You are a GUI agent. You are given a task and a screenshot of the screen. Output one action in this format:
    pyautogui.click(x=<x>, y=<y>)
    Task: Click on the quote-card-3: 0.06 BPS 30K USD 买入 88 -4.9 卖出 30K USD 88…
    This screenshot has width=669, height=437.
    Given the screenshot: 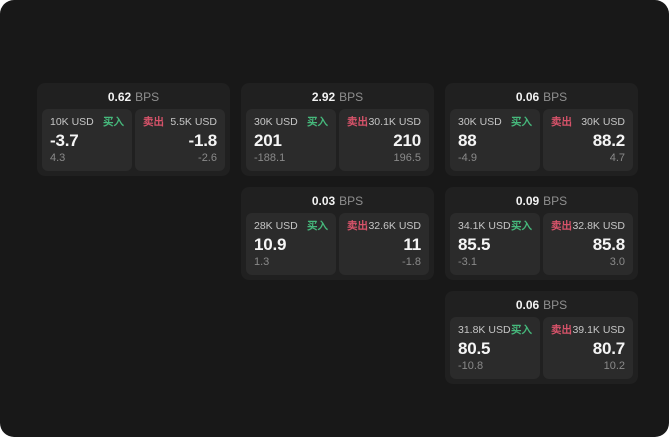 What is the action you would take?
    pyautogui.click(x=541, y=129)
    